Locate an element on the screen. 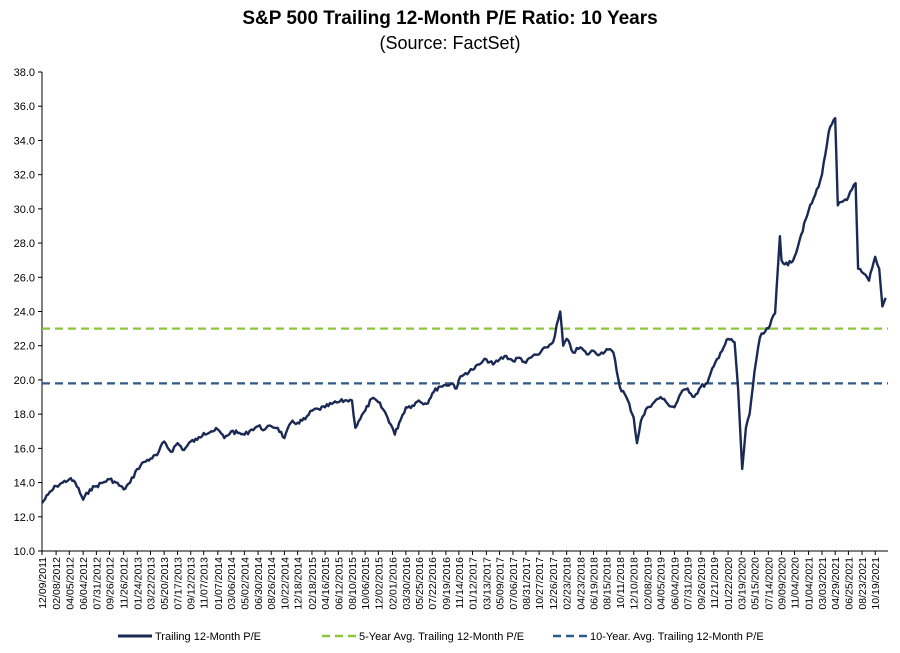  y-tick-label: 32.0 is located at coordinates (24, 176).